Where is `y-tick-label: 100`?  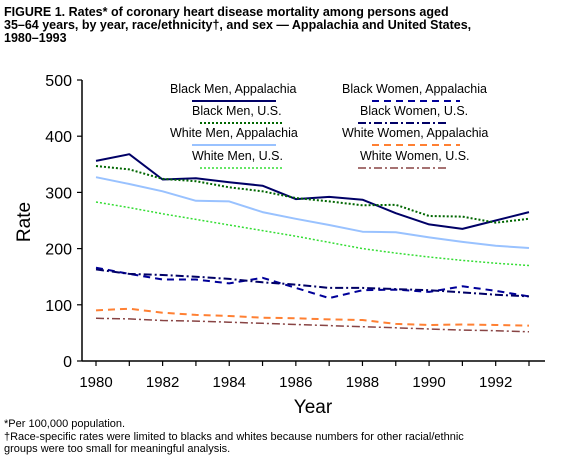 y-tick-label: 100 is located at coordinates (58, 306).